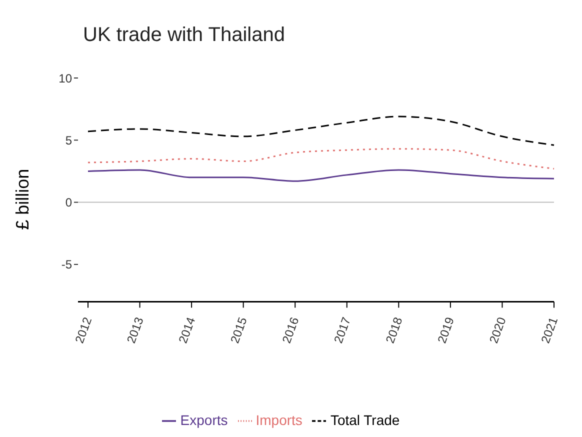 Image resolution: width=582 pixels, height=437 pixels. I want to click on legend-label: Imports, so click(279, 420).